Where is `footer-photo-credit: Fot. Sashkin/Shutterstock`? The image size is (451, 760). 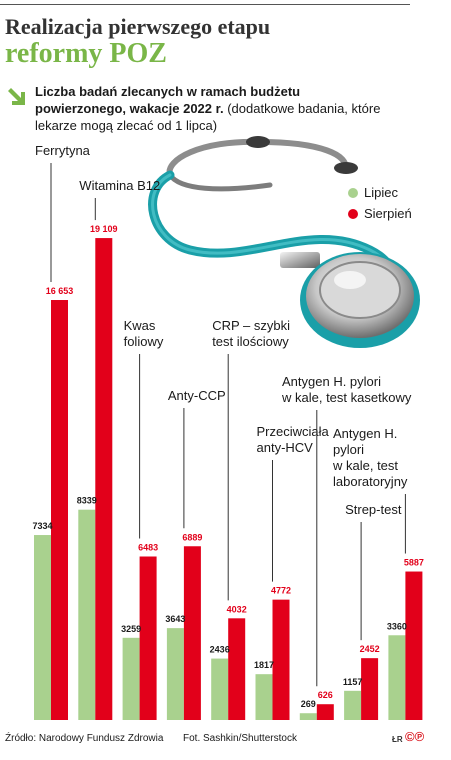 footer-photo-credit: Fot. Sashkin/Shutterstock is located at coordinates (240, 738).